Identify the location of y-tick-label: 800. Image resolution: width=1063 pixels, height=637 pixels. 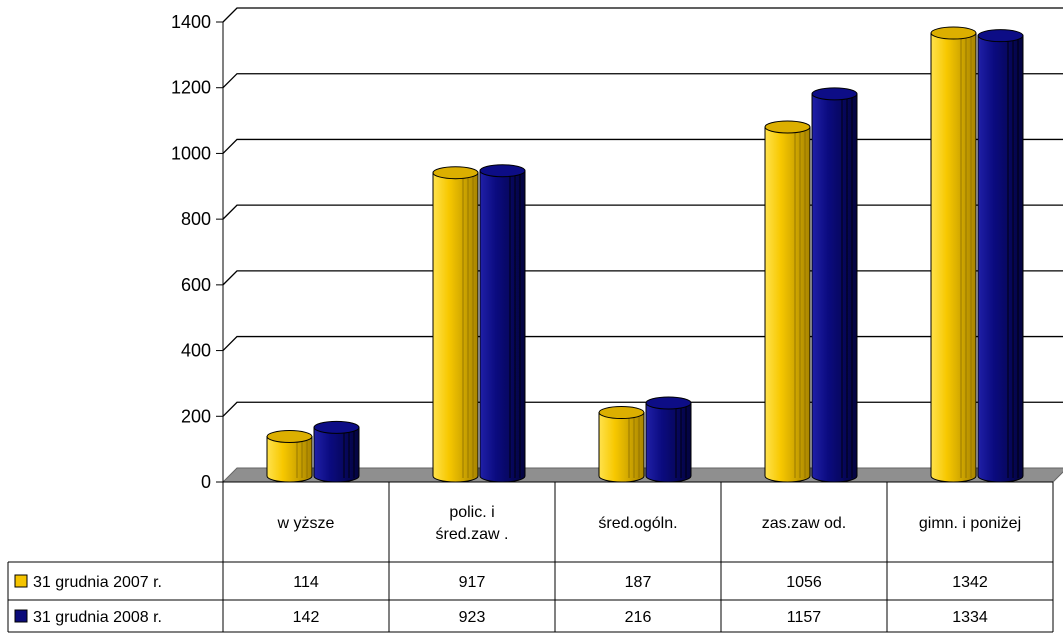
(196, 219).